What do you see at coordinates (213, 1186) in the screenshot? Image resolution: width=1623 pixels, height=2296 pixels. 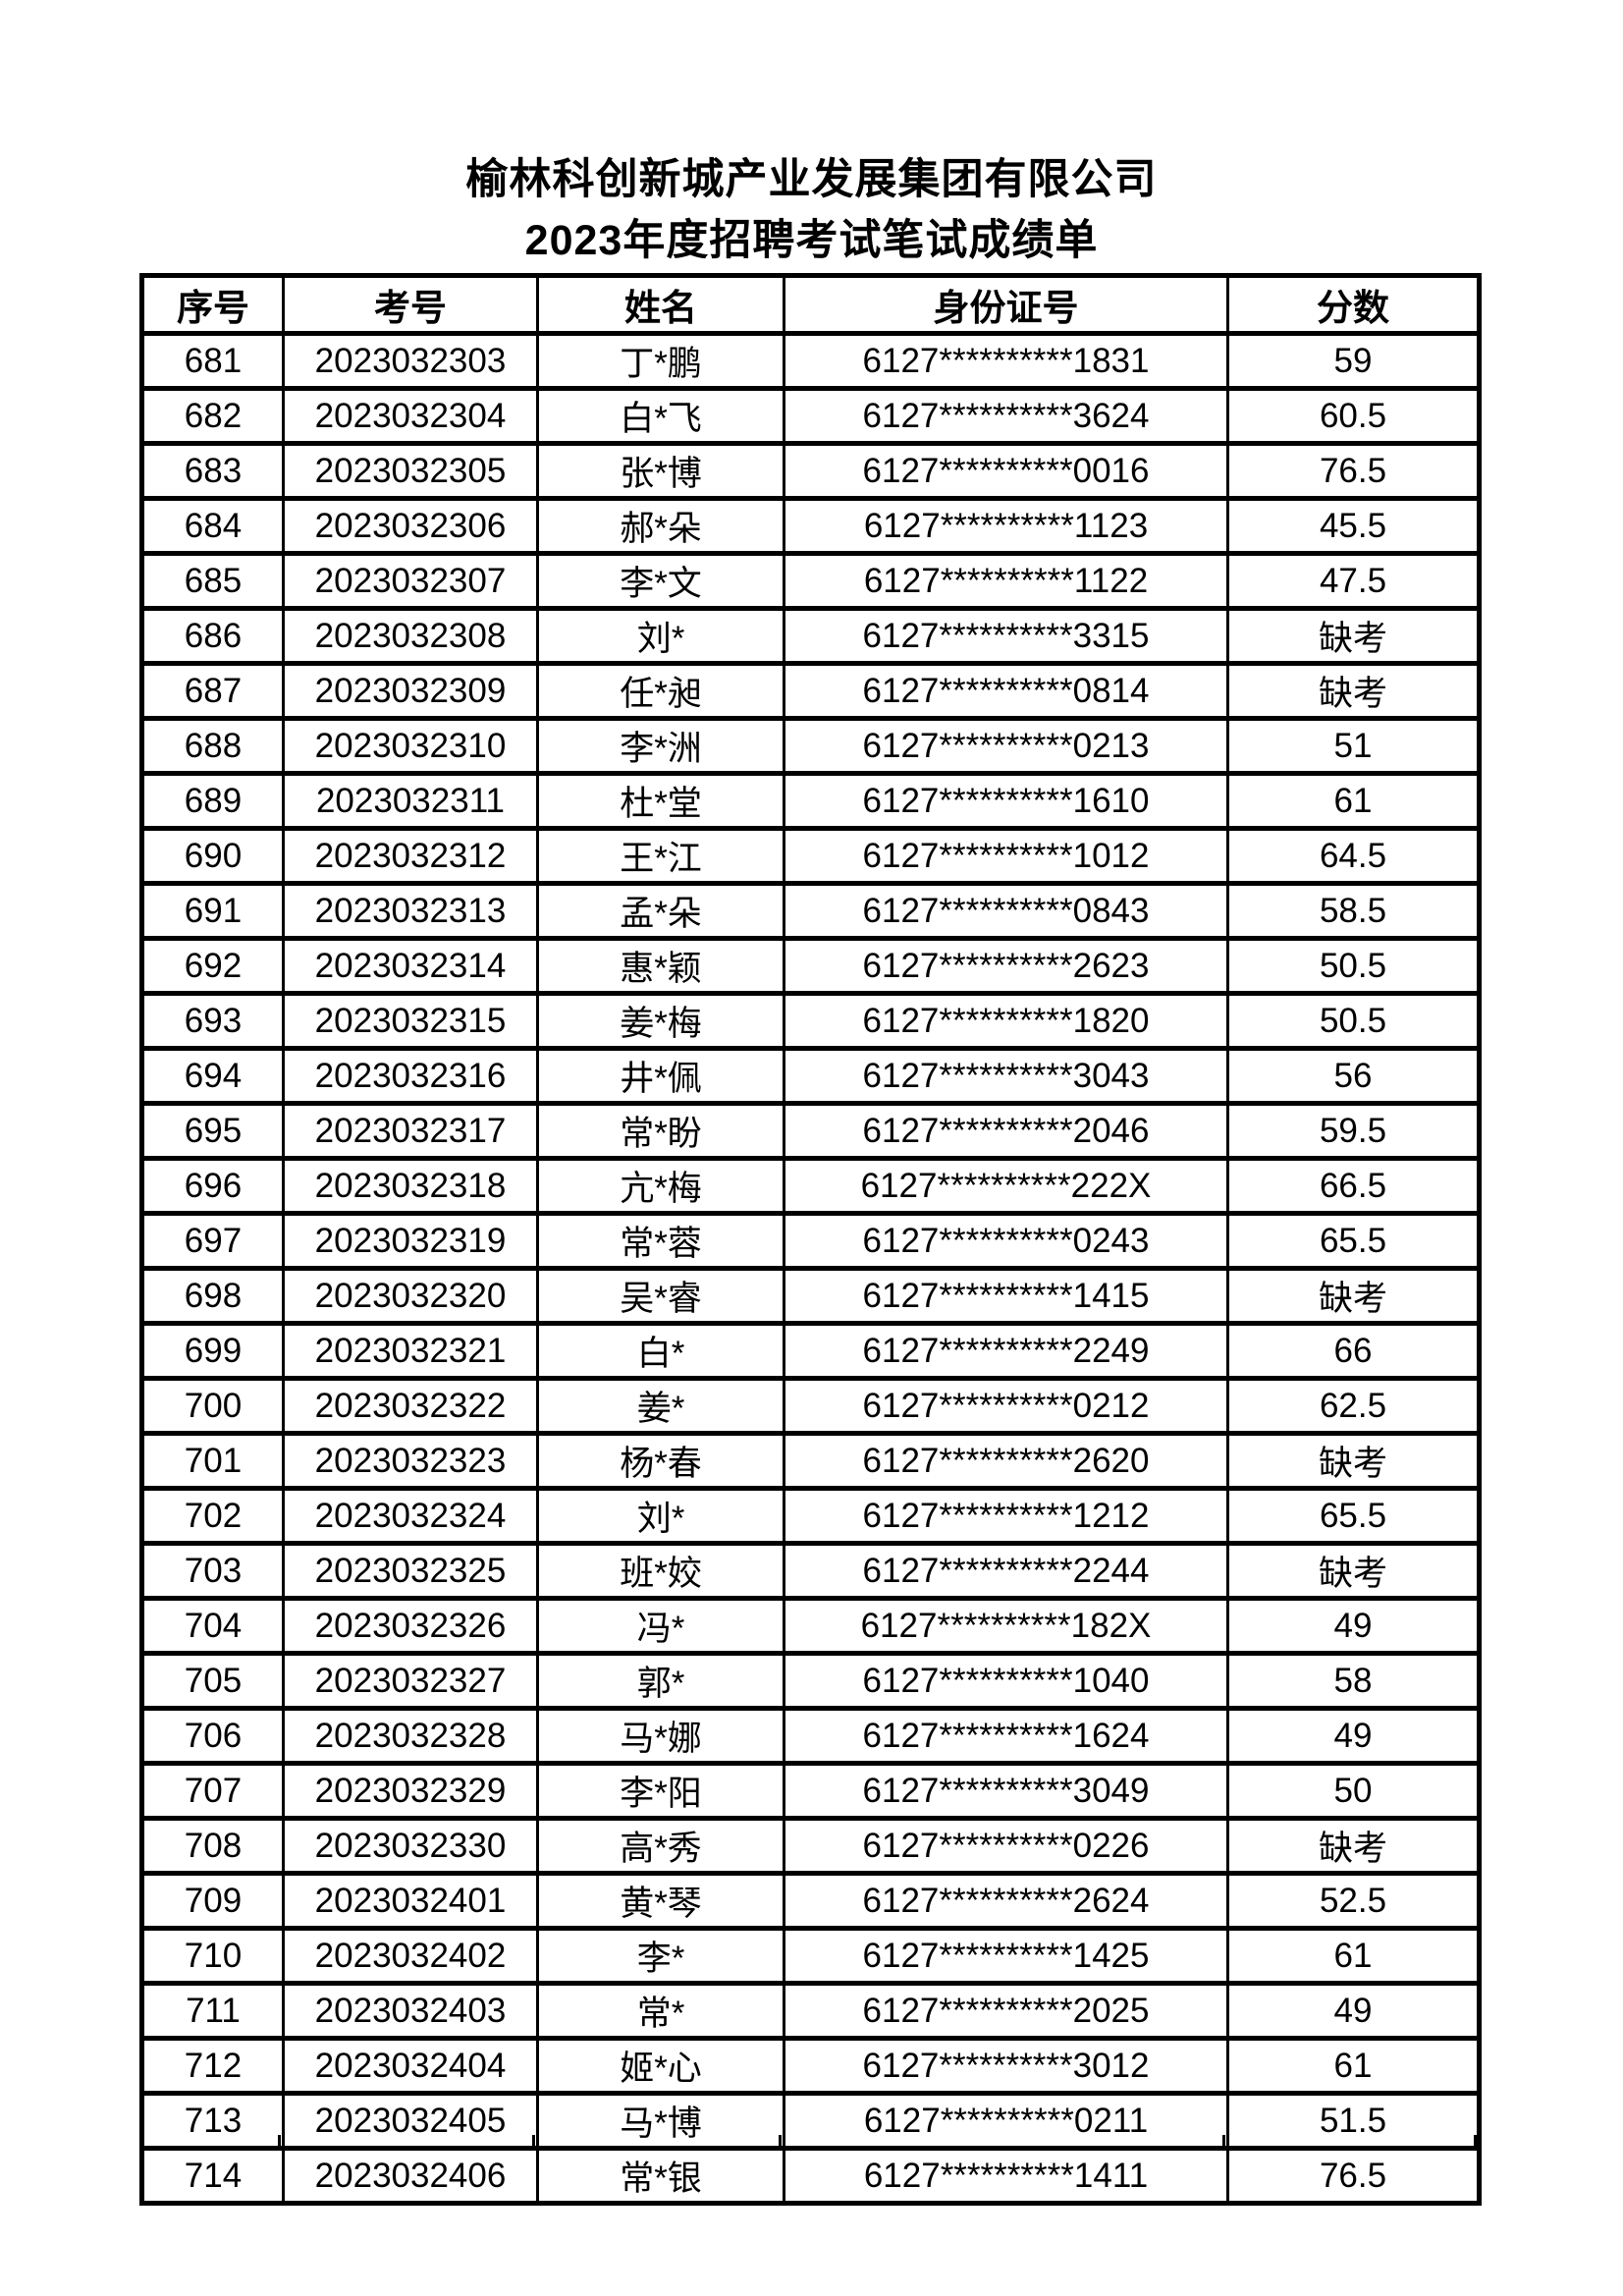 I see `cell-serial-number: 696` at bounding box center [213, 1186].